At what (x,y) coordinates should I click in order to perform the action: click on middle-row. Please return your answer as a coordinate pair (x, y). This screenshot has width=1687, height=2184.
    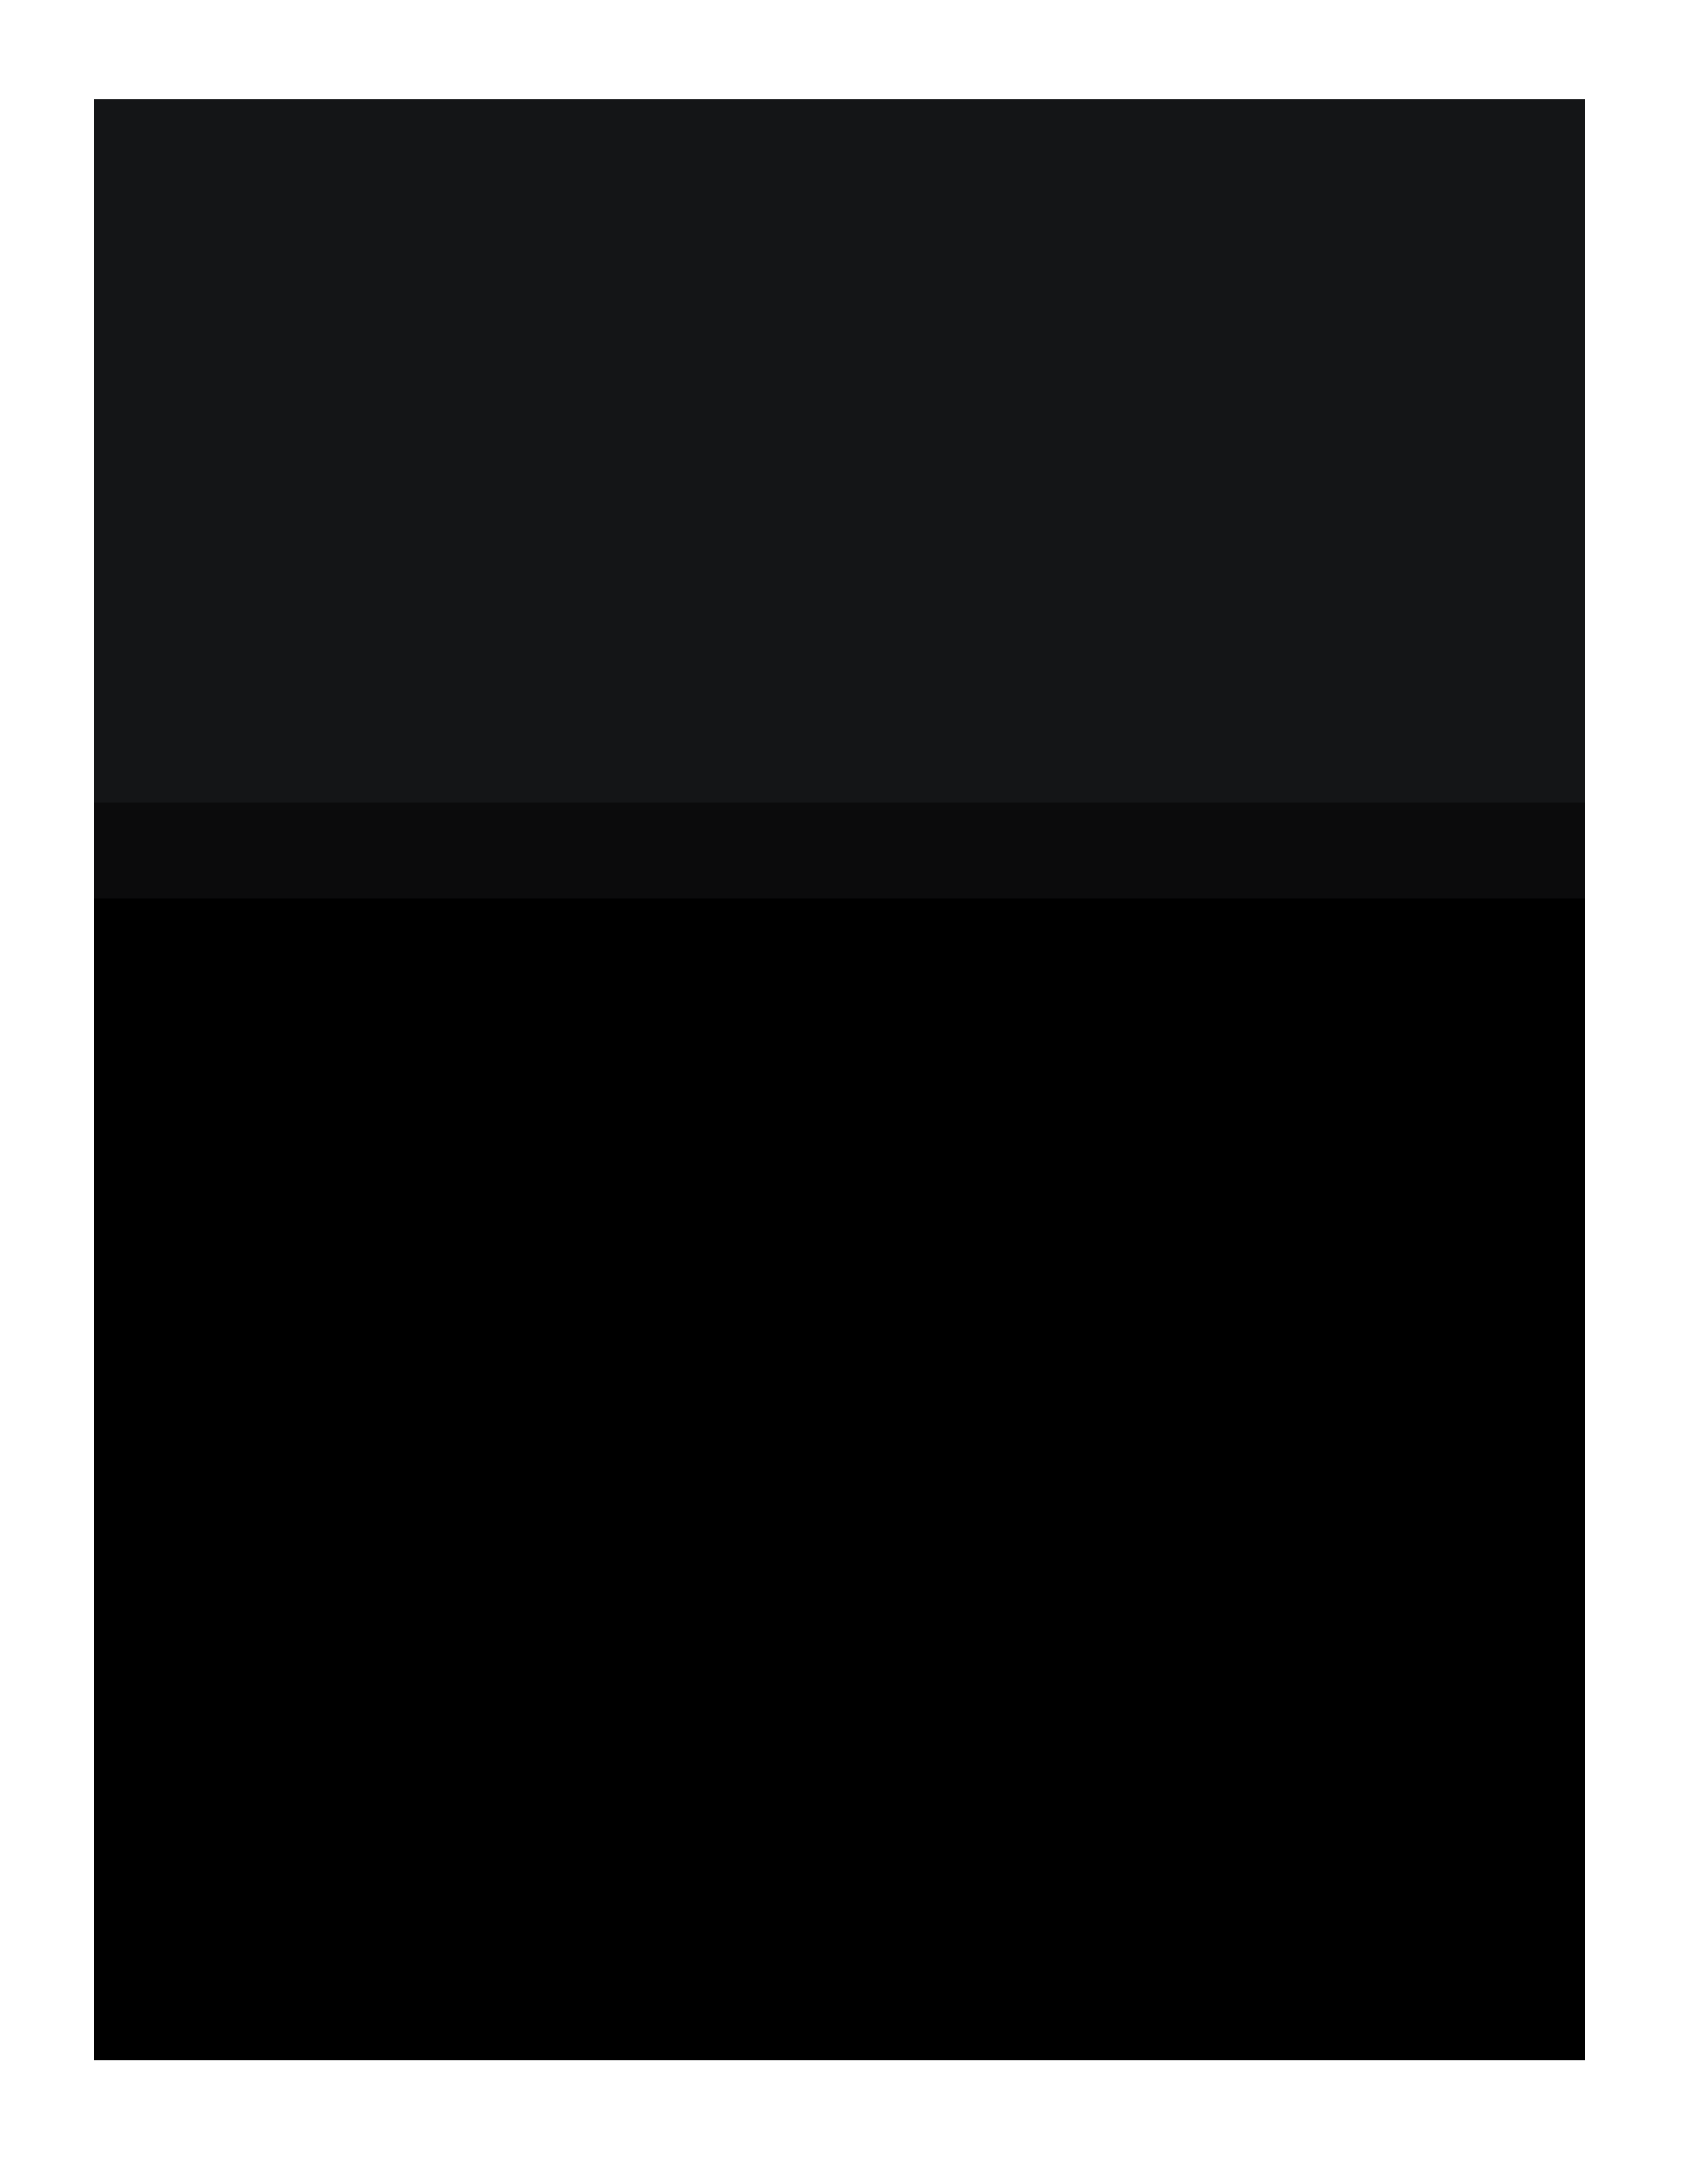
    Looking at the image, I should click on (839, 1076).